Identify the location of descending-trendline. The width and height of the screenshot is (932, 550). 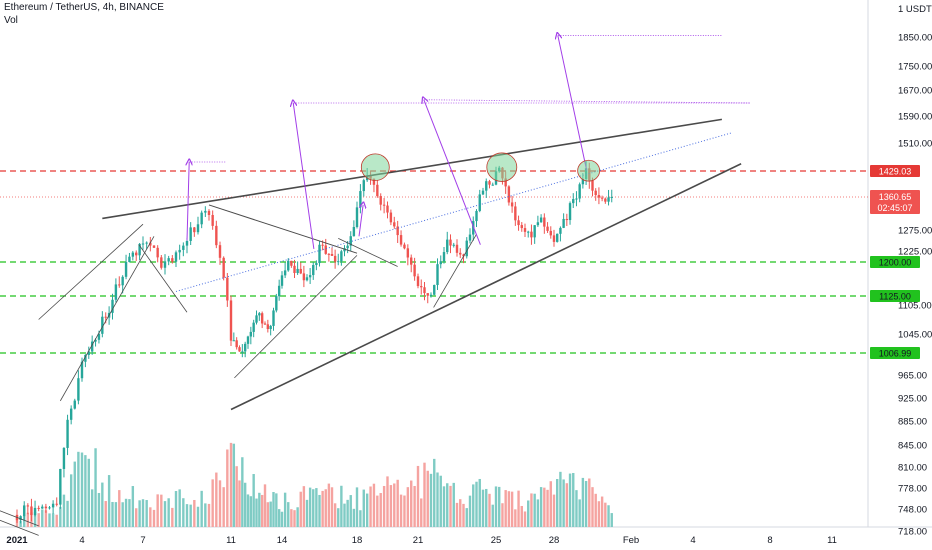
(283, 229).